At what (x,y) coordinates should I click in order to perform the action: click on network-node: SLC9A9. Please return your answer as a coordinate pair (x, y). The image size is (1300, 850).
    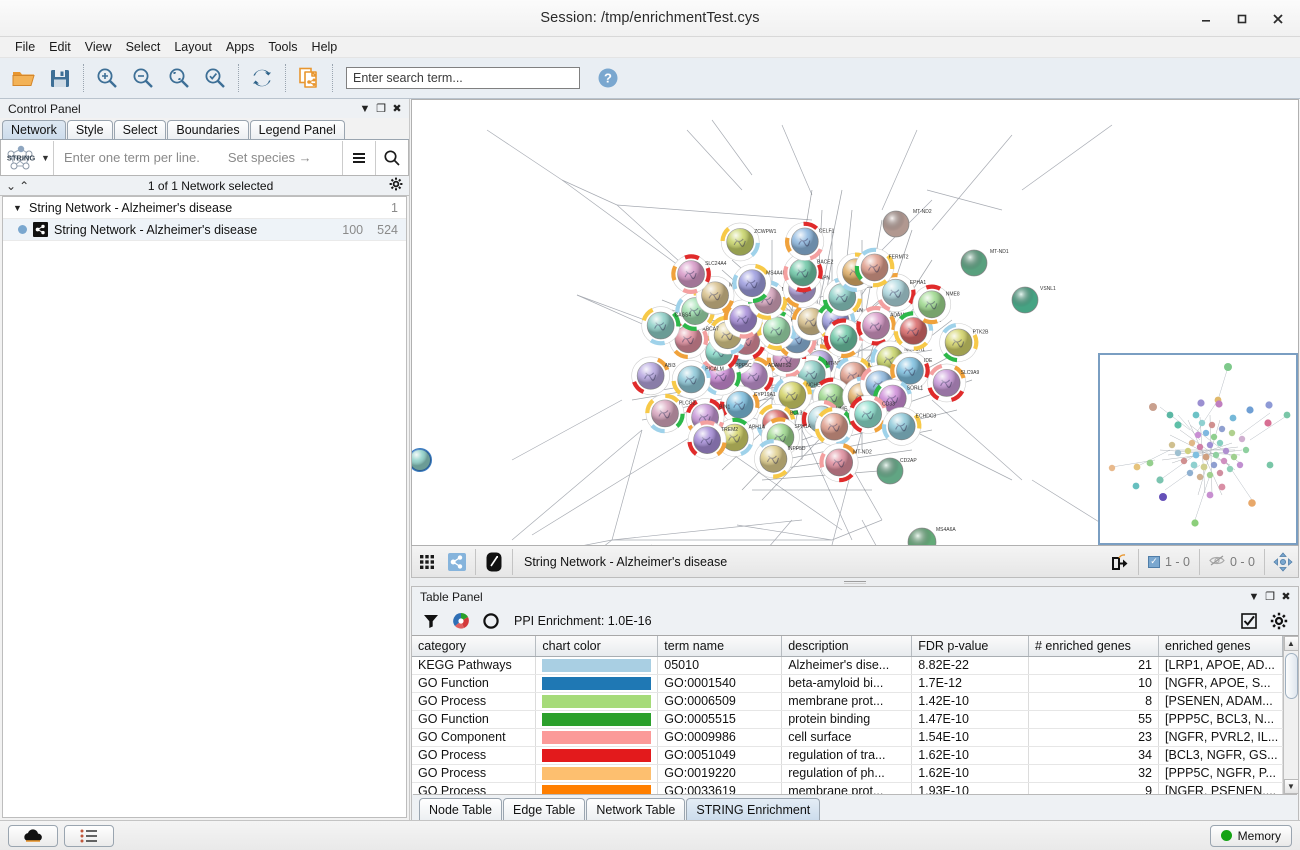
    Looking at the image, I should click on (953, 383).